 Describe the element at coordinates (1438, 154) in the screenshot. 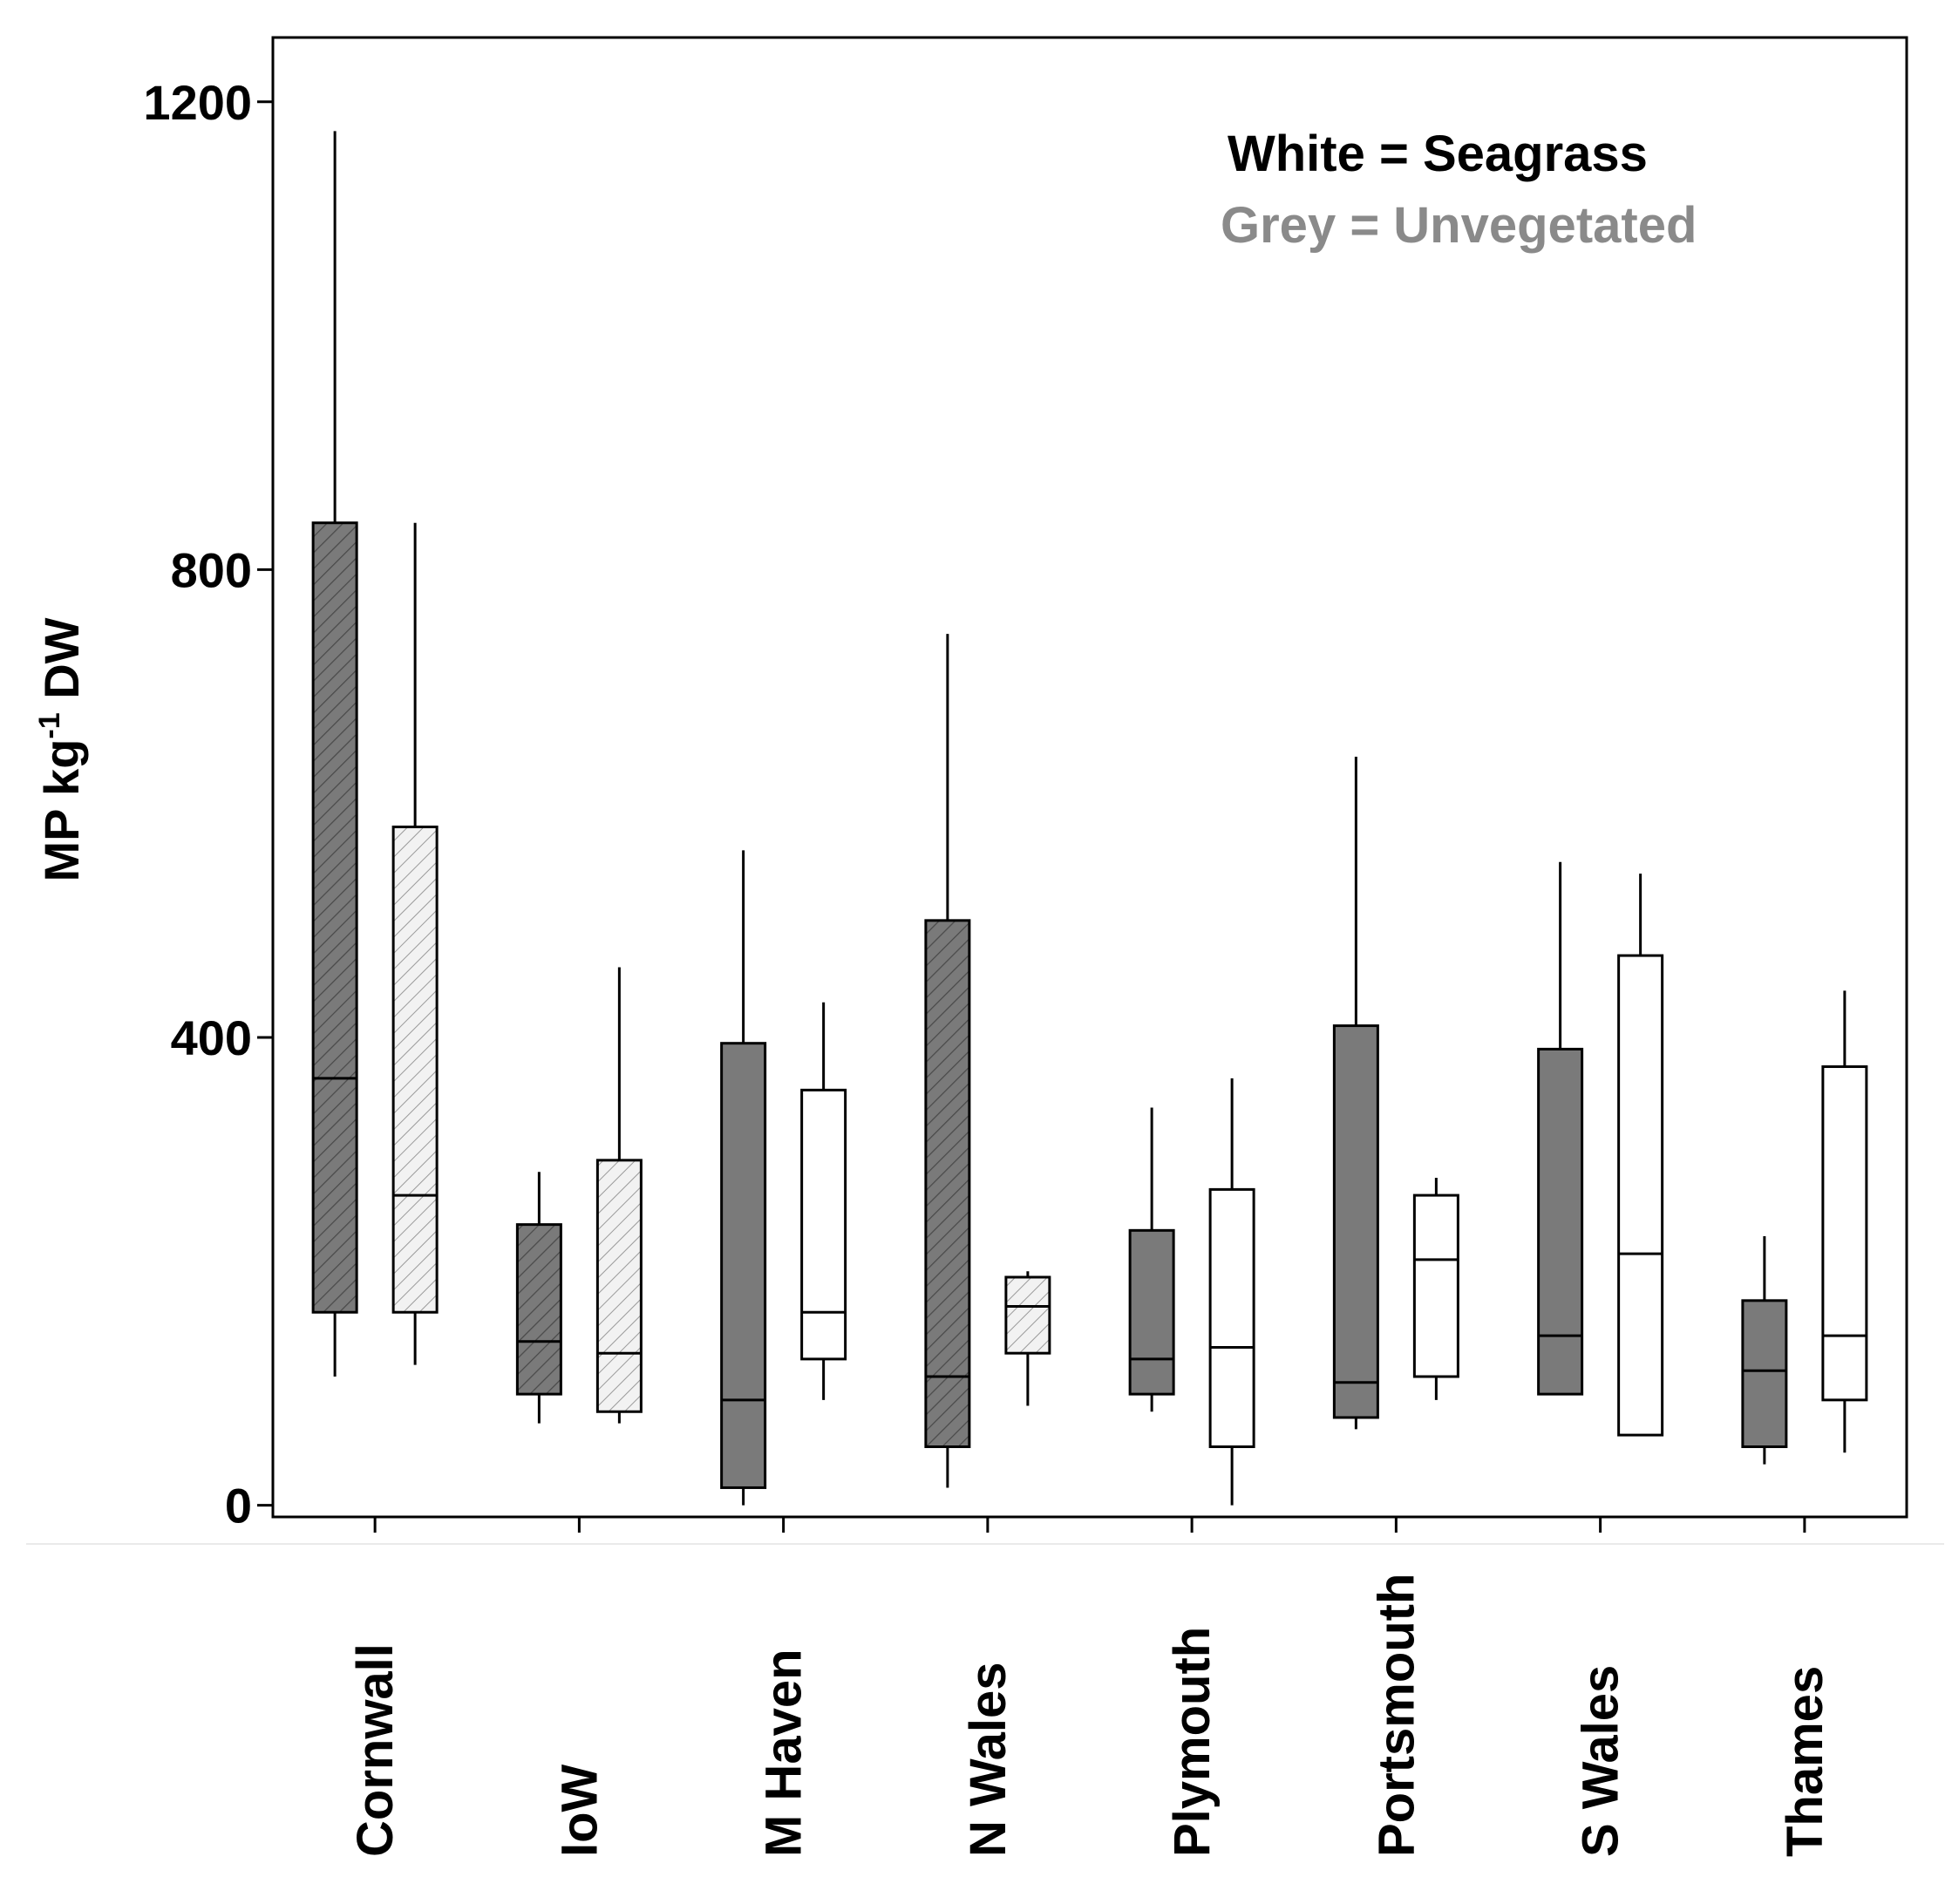

I see `legend-entry-seagrass: White = Seagrass` at that location.